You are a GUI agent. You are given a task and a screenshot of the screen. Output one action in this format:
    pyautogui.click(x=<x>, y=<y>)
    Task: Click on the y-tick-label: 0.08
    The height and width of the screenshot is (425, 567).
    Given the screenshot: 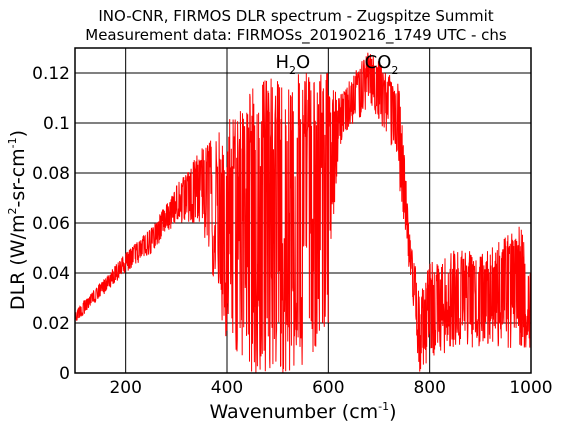 What is the action you would take?
    pyautogui.click(x=51, y=174)
    